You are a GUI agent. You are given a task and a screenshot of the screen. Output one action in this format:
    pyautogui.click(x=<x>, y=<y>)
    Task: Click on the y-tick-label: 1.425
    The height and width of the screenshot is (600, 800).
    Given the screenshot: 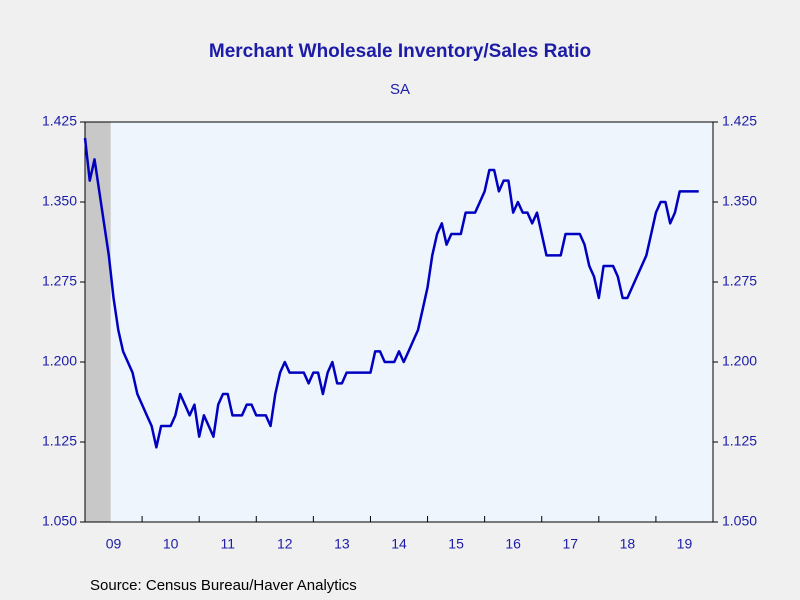 What is the action you would take?
    pyautogui.click(x=59, y=121)
    